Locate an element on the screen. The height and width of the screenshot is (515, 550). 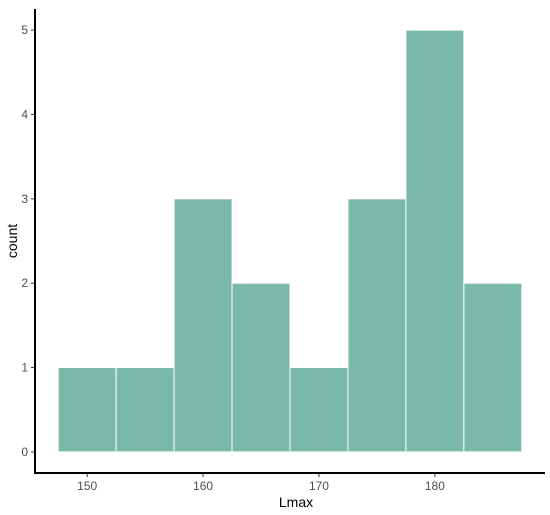
y-tick-label: 1 is located at coordinates (24, 368).